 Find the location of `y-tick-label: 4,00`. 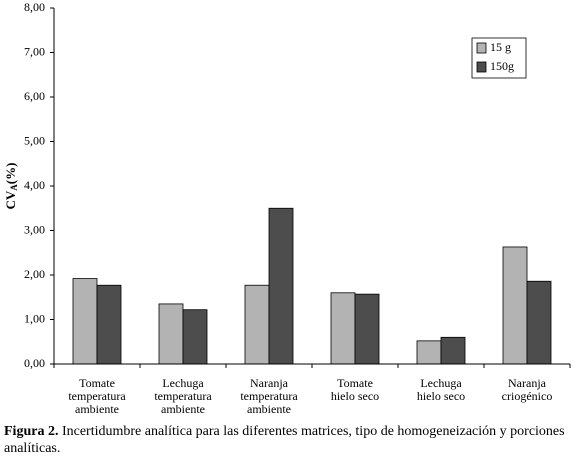

y-tick-label: 4,00 is located at coordinates (34, 185).